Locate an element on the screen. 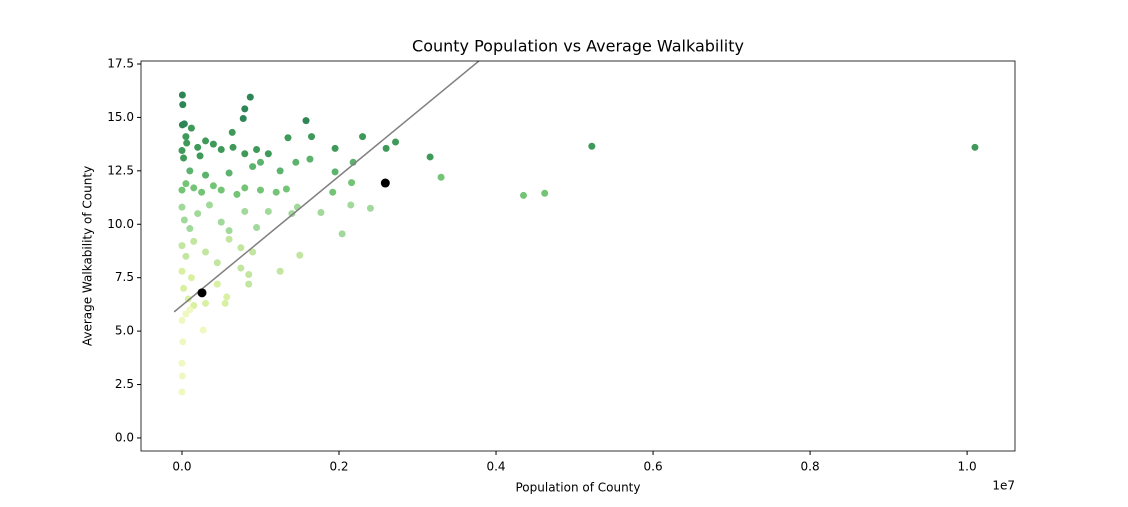 This screenshot has width=1128, height=507. y-tick-label: 17.5 is located at coordinates (120, 63).